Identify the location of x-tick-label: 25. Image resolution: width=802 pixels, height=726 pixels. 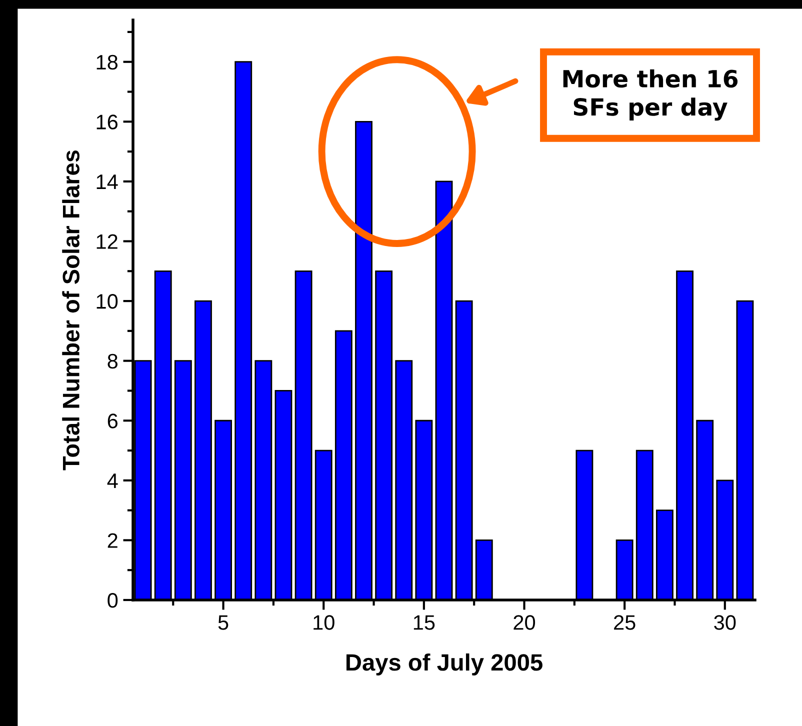
(625, 622).